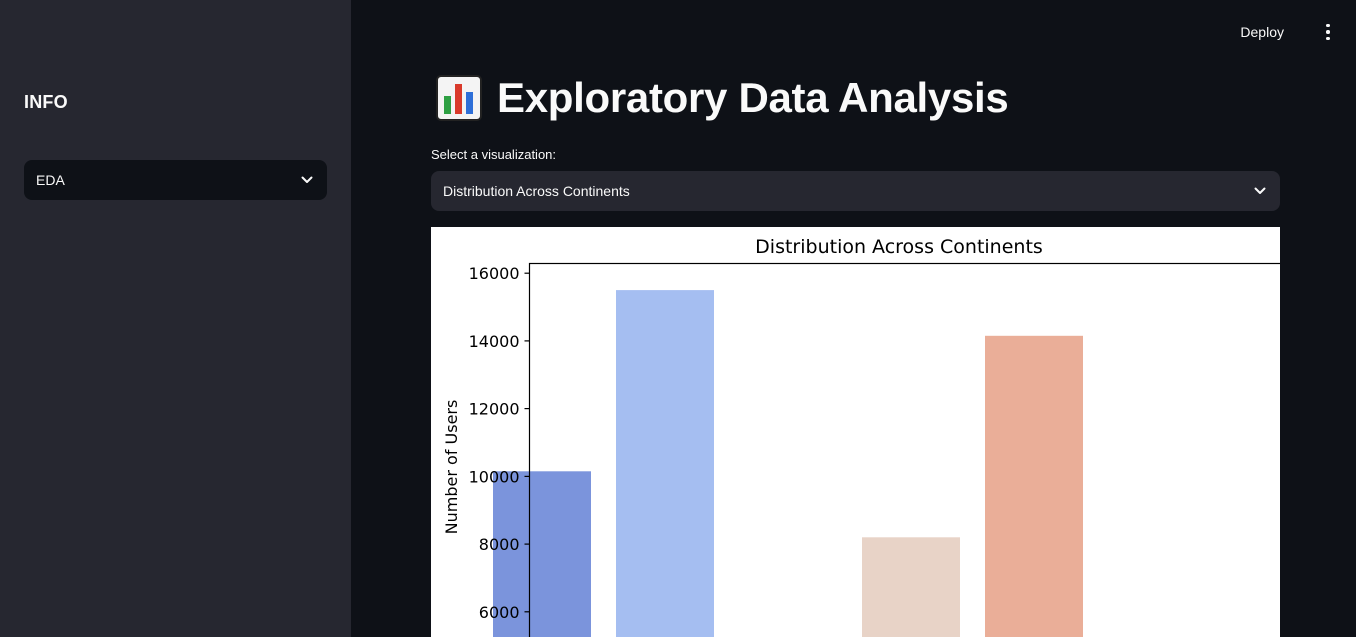 Image resolution: width=1356 pixels, height=637 pixels. What do you see at coordinates (46, 102) in the screenshot?
I see `sidebar-title: INFO` at bounding box center [46, 102].